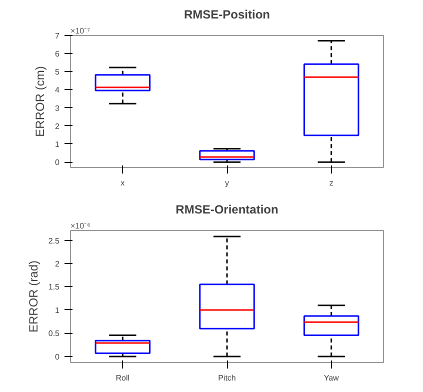 This screenshot has height=392, width=423. I want to click on x-tick-label: y, so click(227, 183).